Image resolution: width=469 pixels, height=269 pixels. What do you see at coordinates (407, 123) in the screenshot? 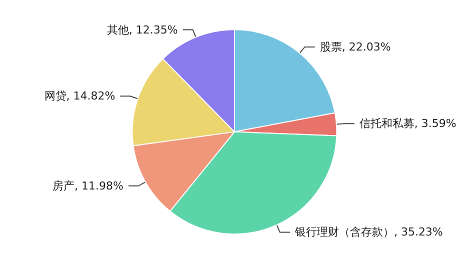
I see `slice-label: 信托和私募, 3.59%` at bounding box center [407, 123].